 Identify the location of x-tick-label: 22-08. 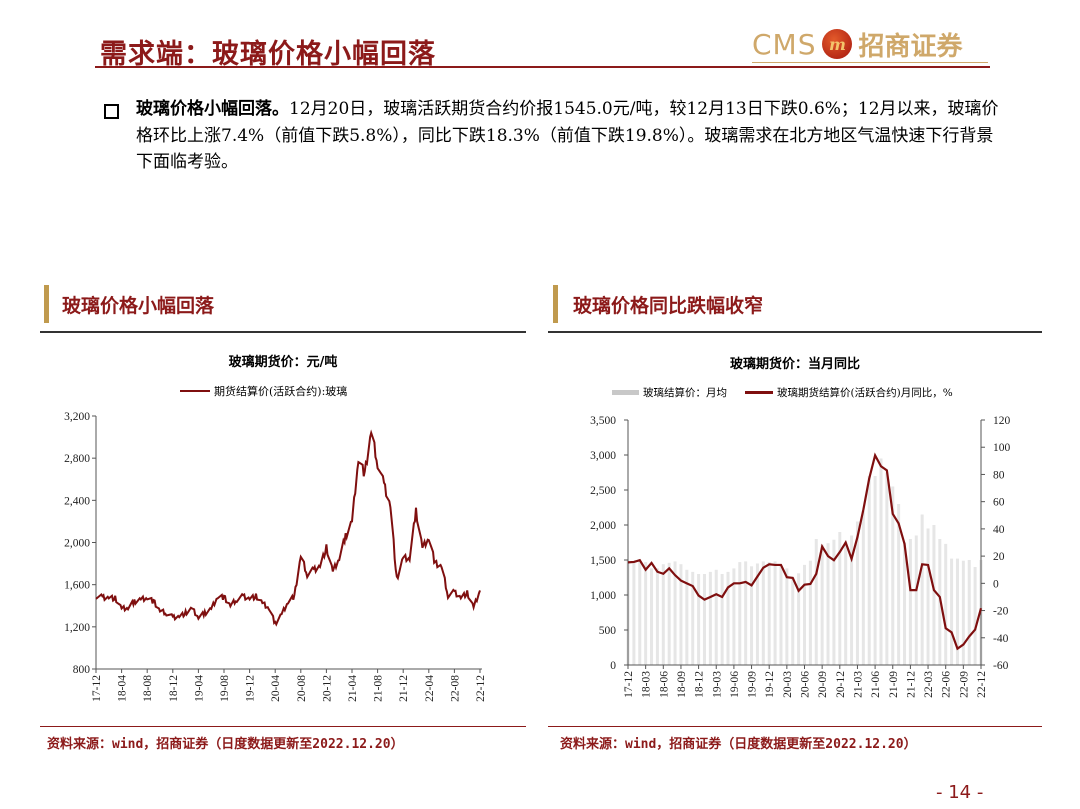
(455, 688).